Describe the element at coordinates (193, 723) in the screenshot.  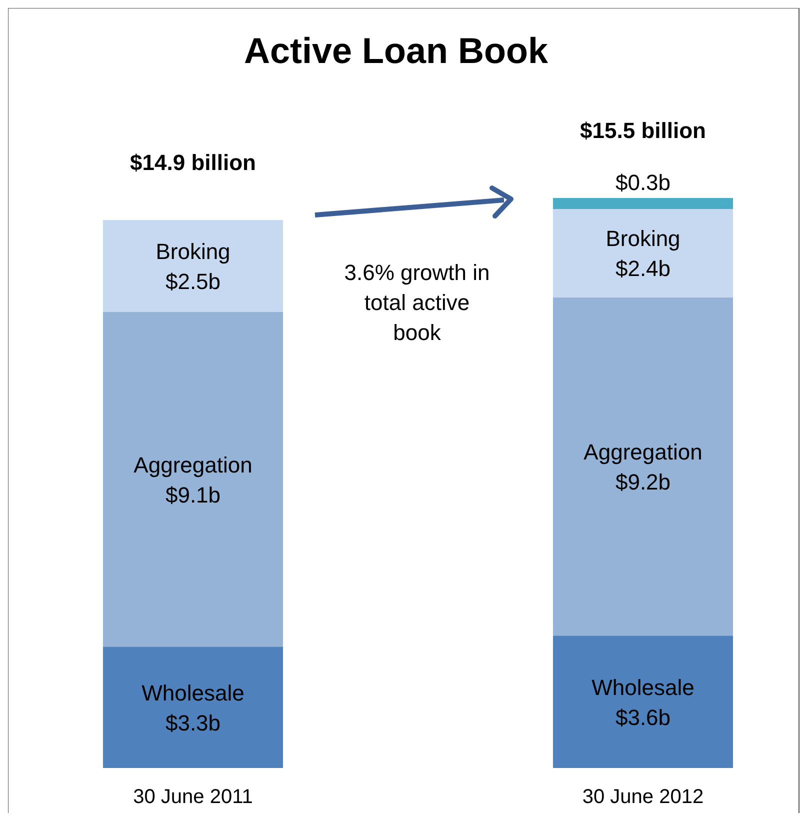
I see `data-label: $3.3b` at that location.